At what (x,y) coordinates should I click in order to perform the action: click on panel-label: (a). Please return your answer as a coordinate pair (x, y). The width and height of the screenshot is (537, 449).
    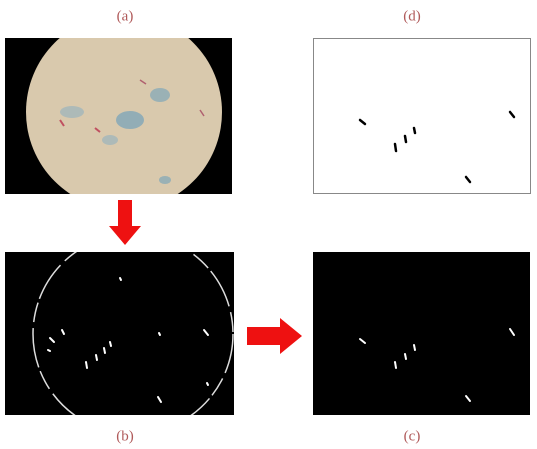
    Looking at the image, I should click on (125, 16).